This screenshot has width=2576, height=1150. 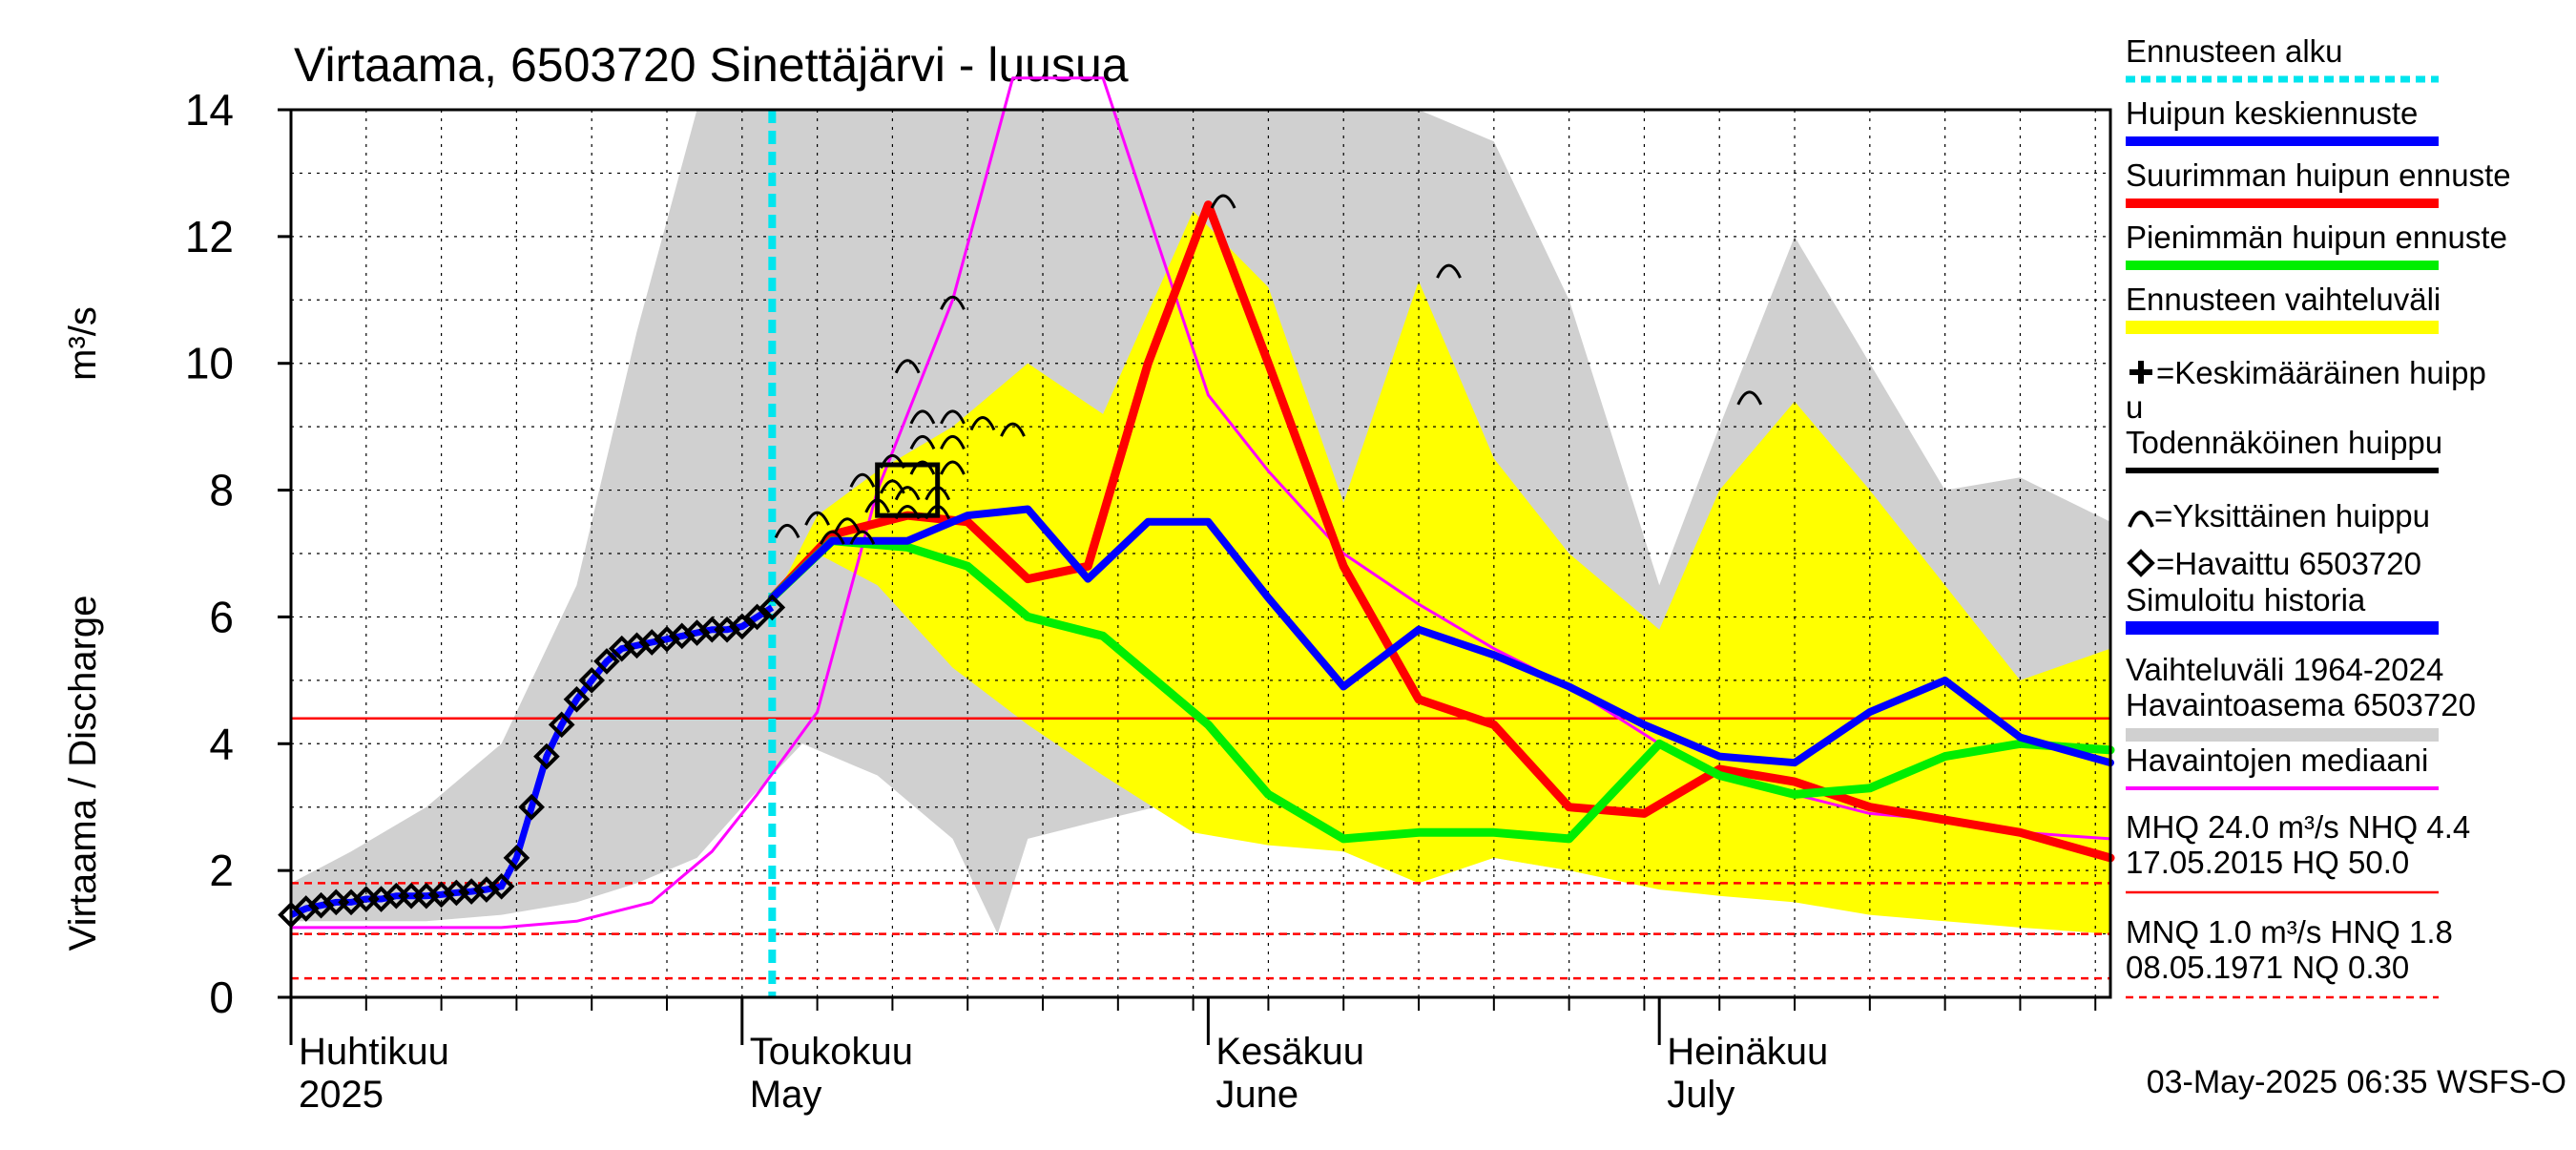 What do you see at coordinates (1701, 1095) in the screenshot?
I see `x-month-sublabel: July` at bounding box center [1701, 1095].